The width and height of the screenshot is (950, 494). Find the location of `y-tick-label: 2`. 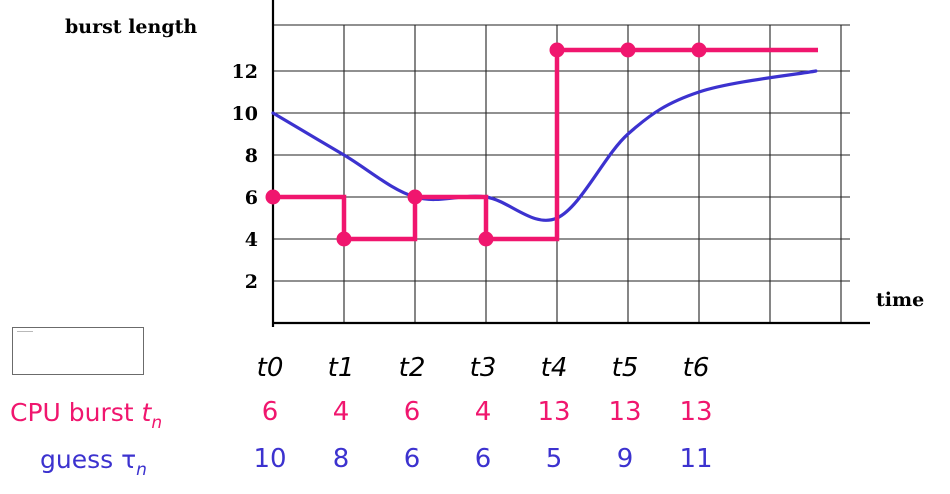

y-tick-label: 2 is located at coordinates (251, 282).